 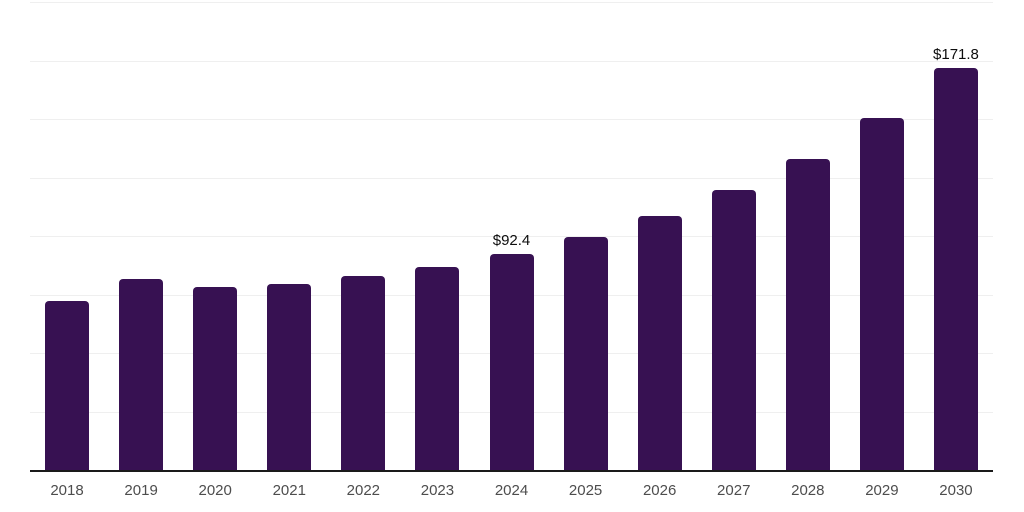 I want to click on bar-2024, so click(x=511, y=362).